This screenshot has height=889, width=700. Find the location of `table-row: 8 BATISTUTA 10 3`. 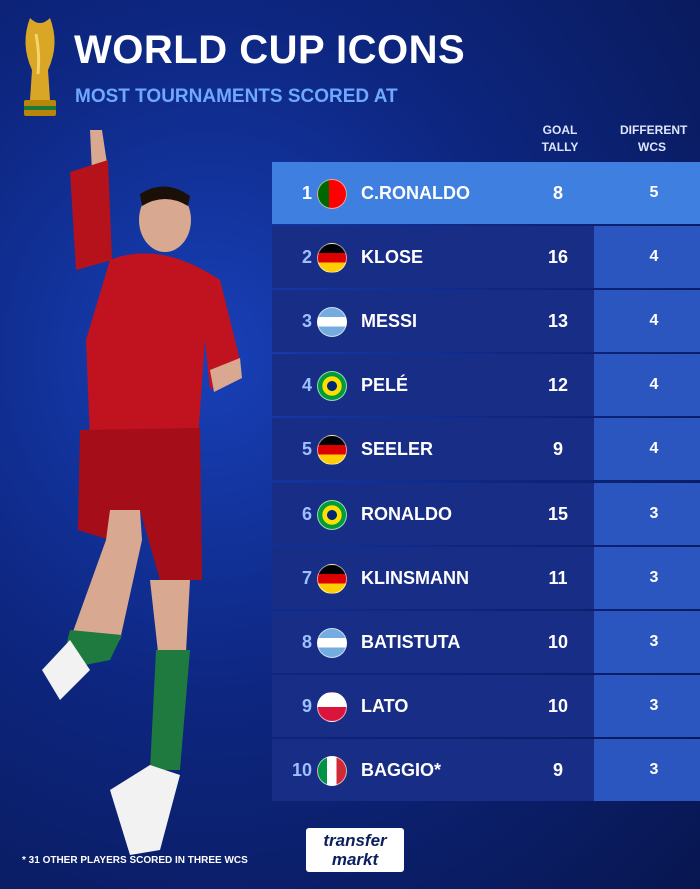

table-row: 8 BATISTUTA 10 3 is located at coordinates (486, 641).